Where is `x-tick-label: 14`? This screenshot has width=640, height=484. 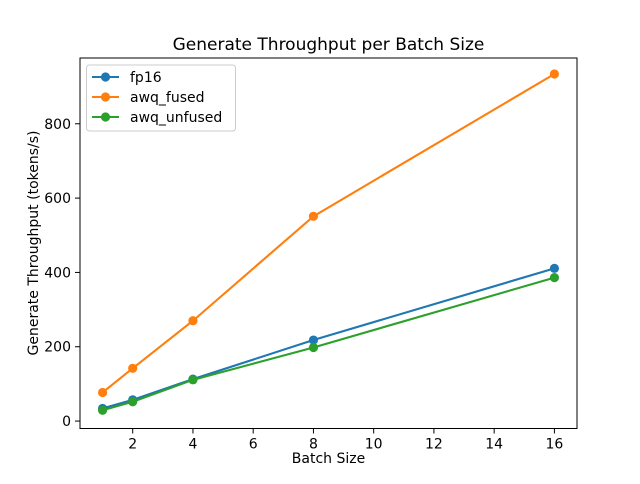 x-tick-label: 14 is located at coordinates (494, 445).